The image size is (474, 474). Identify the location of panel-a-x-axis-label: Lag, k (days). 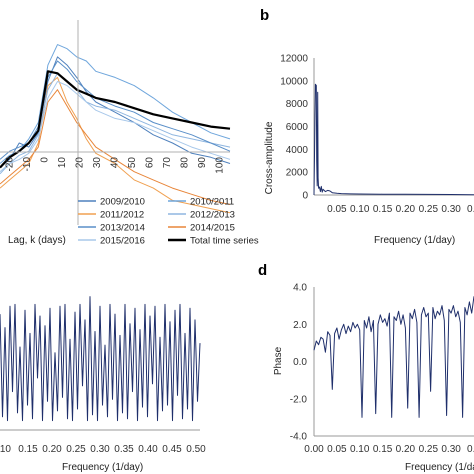
(37, 240).